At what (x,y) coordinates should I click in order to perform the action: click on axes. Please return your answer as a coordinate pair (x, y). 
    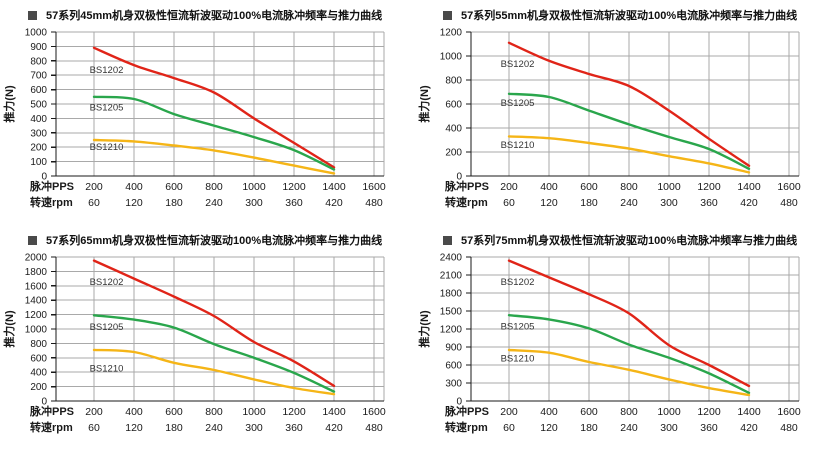
    Looking at the image, I should click on (632, 104).